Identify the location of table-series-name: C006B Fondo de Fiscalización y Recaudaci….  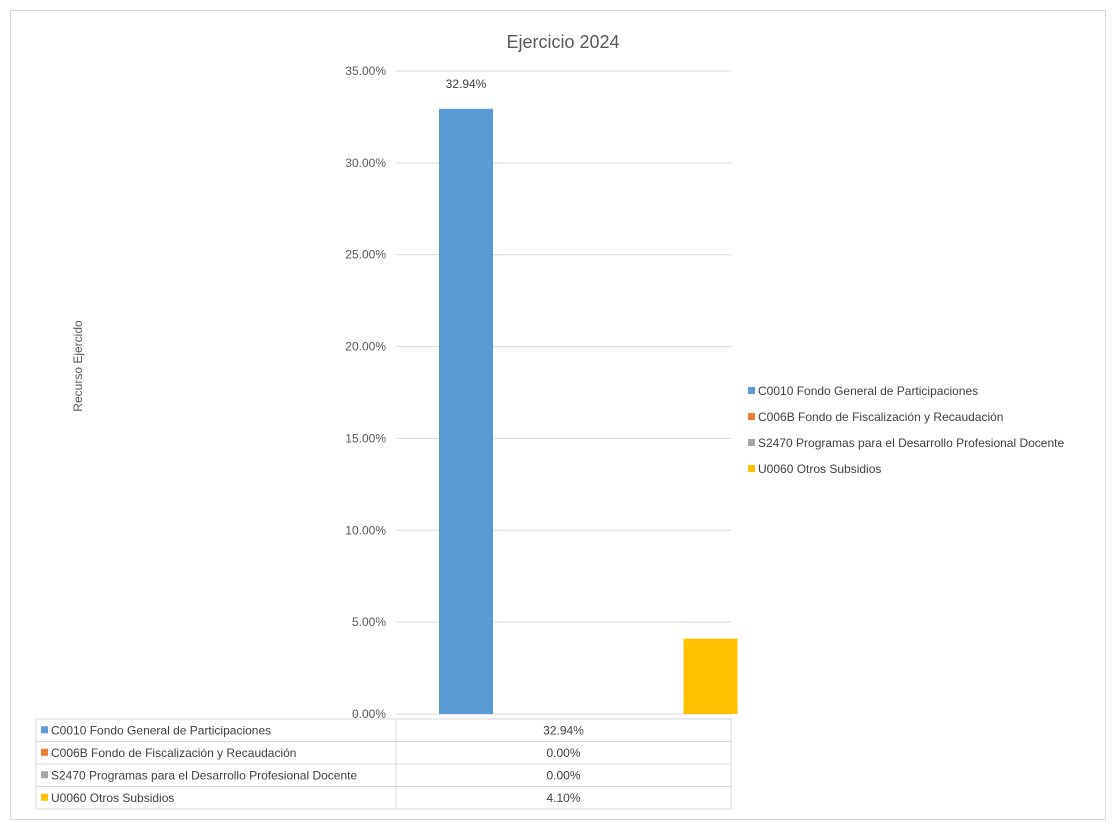
(173, 753).